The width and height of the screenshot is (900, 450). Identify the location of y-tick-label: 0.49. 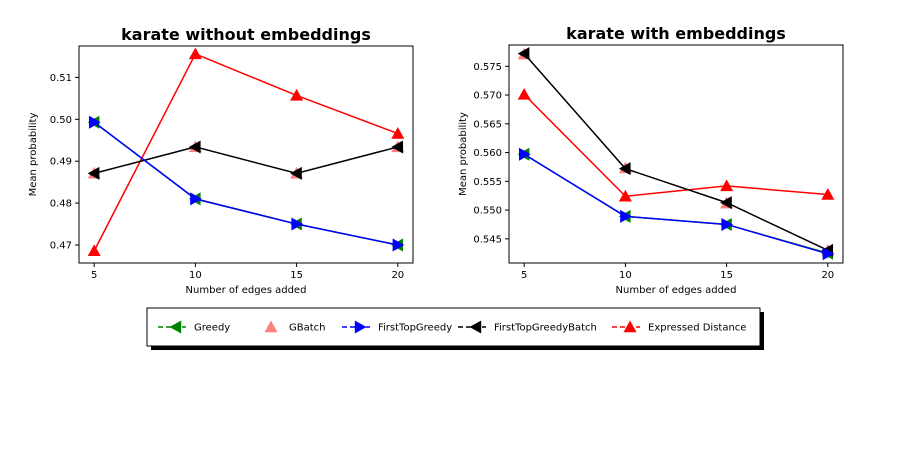
(61, 162).